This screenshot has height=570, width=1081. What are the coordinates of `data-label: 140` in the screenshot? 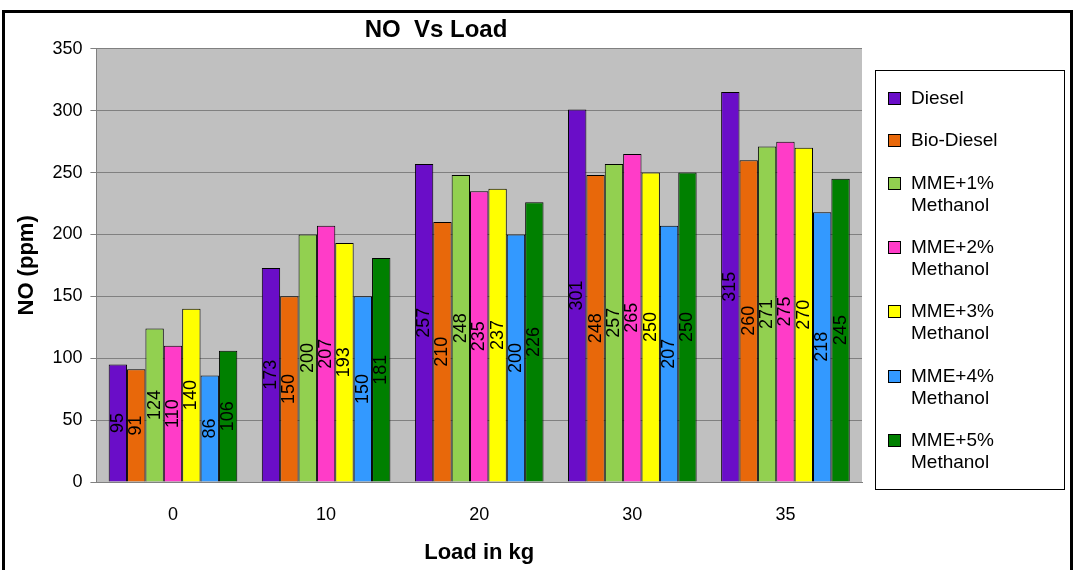 It's located at (190, 395).